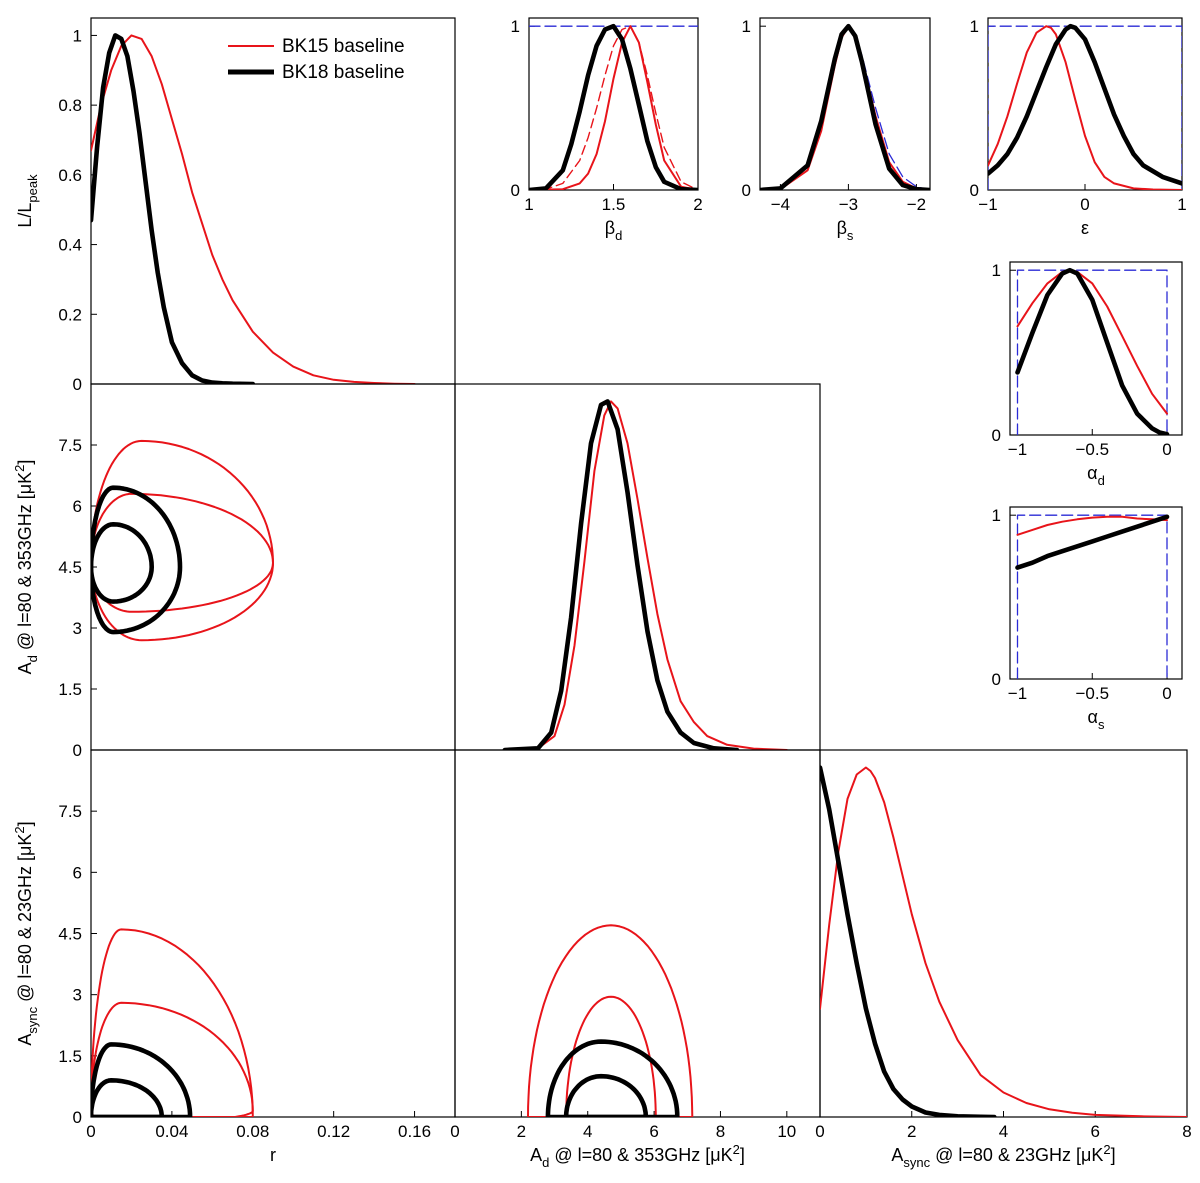 The image size is (1200, 1183). What do you see at coordinates (614, 230) in the screenshot?
I see `x-axis-label: βd` at bounding box center [614, 230].